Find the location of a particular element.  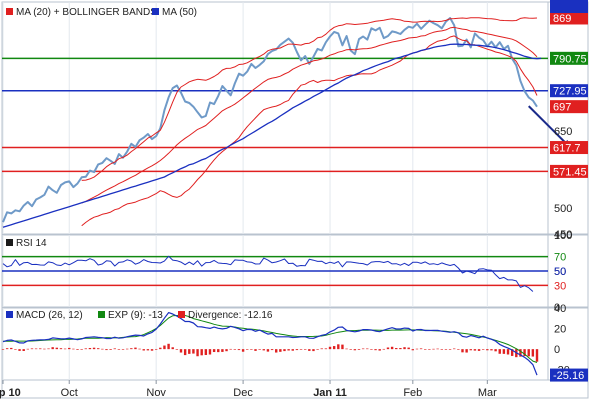

legend-divergence: Divergence: -12.16 is located at coordinates (230, 315).